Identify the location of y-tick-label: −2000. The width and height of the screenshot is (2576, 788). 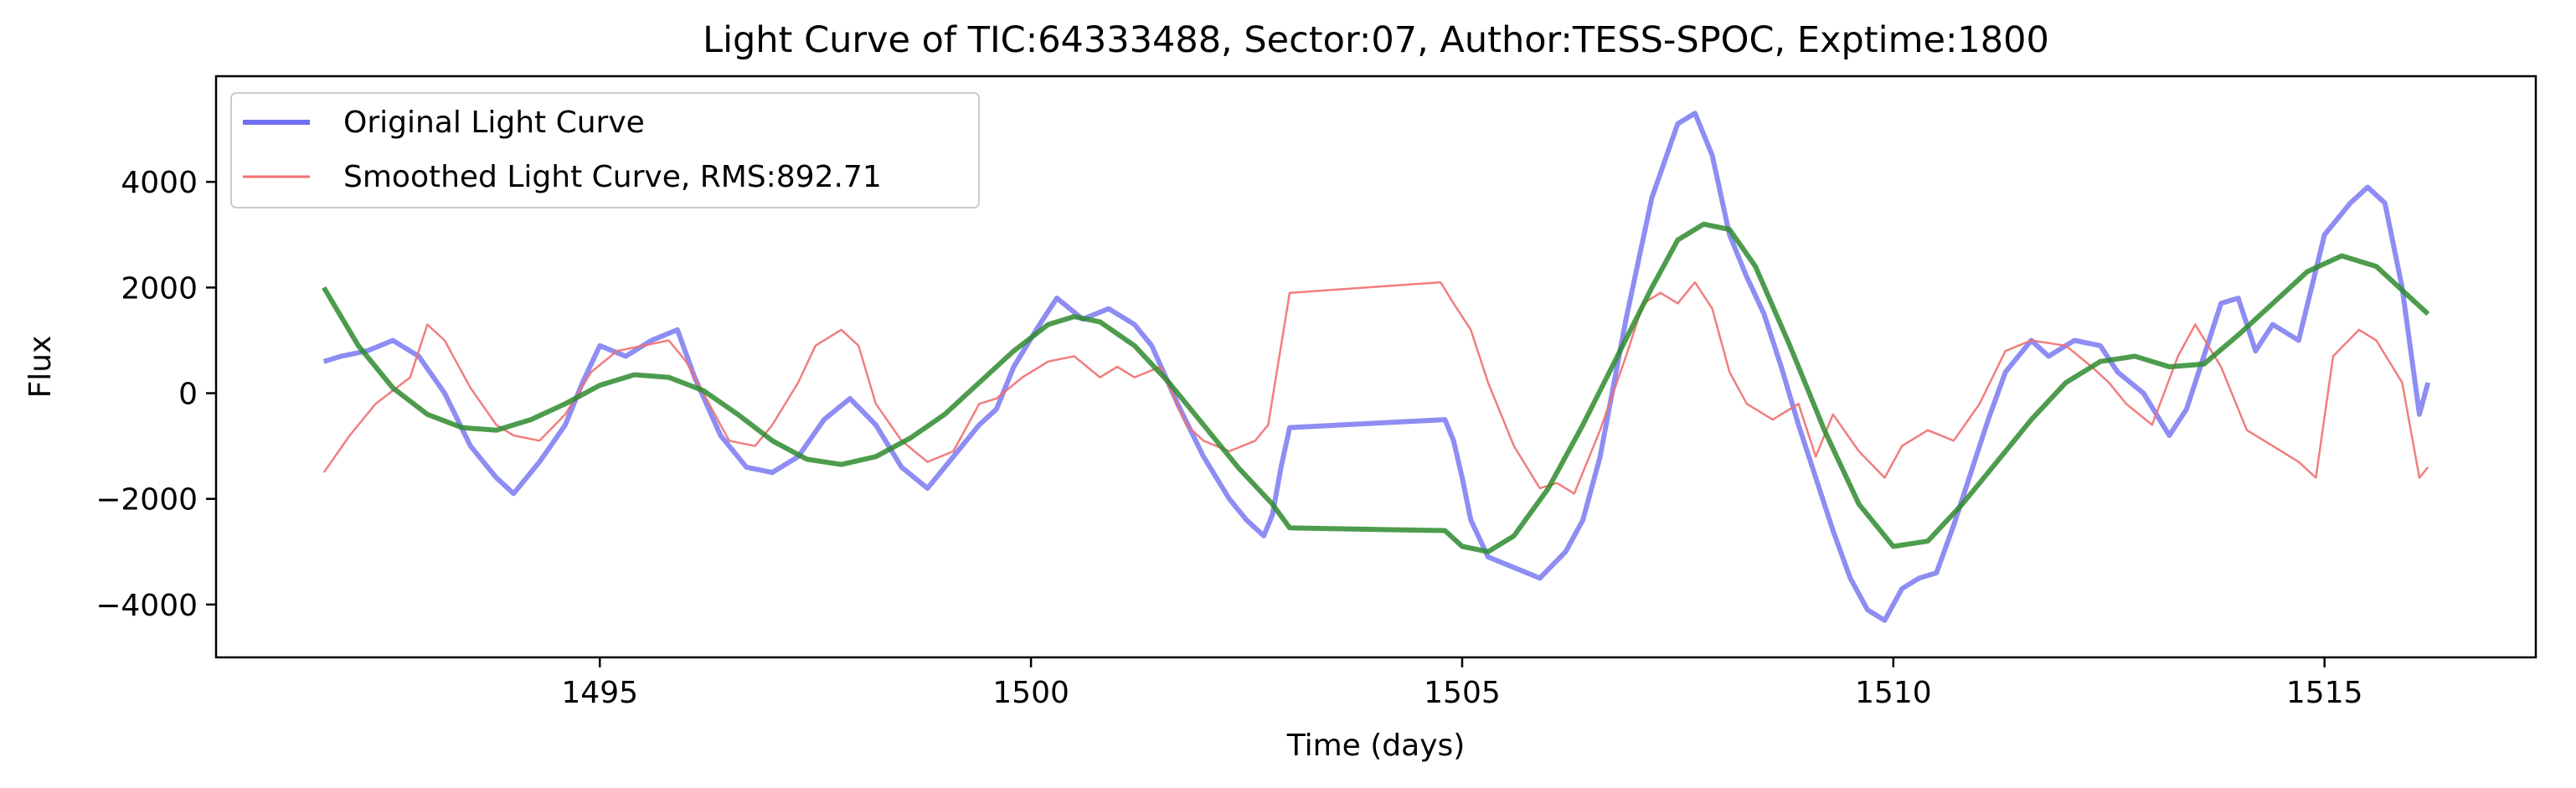
(146, 500).